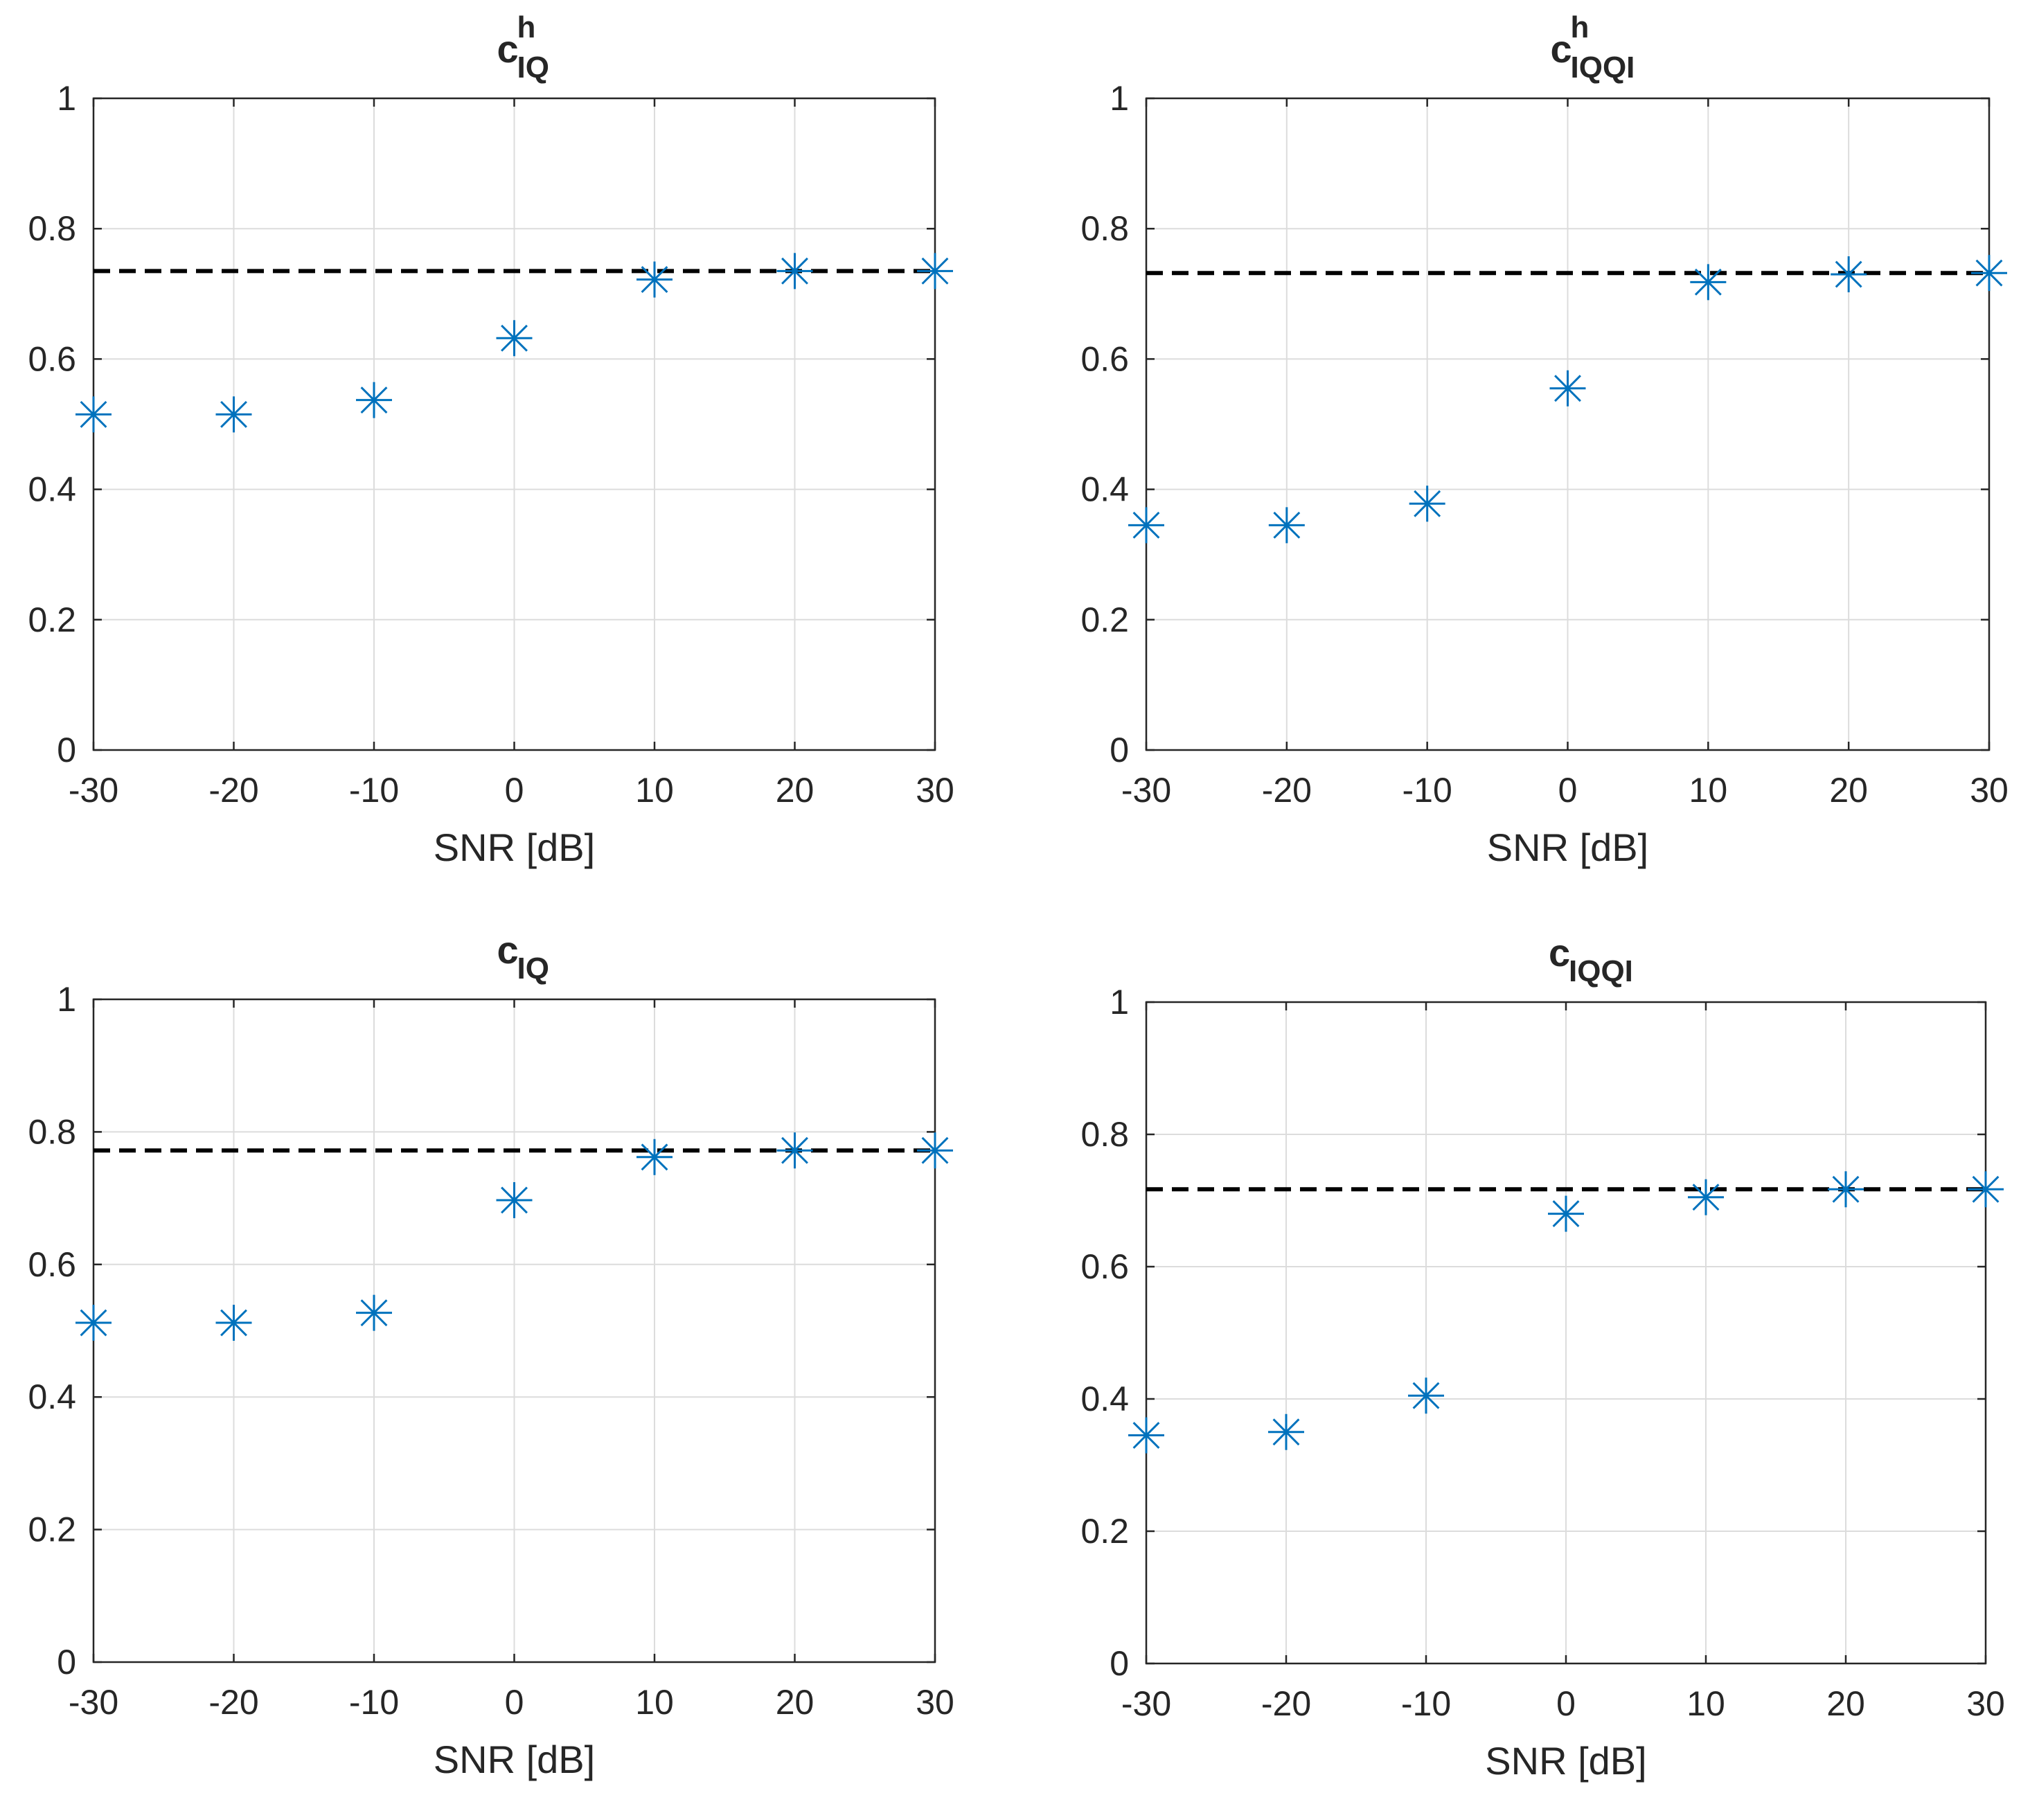 Image resolution: width=2030 pixels, height=1820 pixels. What do you see at coordinates (514, 1703) in the screenshot?
I see `x-tick-label: 0` at bounding box center [514, 1703].